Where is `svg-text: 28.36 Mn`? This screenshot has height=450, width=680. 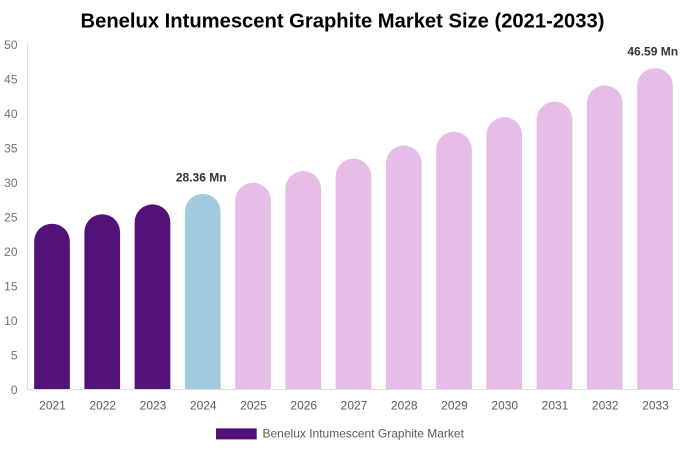 svg-text: 28.36 Mn is located at coordinates (201, 178).